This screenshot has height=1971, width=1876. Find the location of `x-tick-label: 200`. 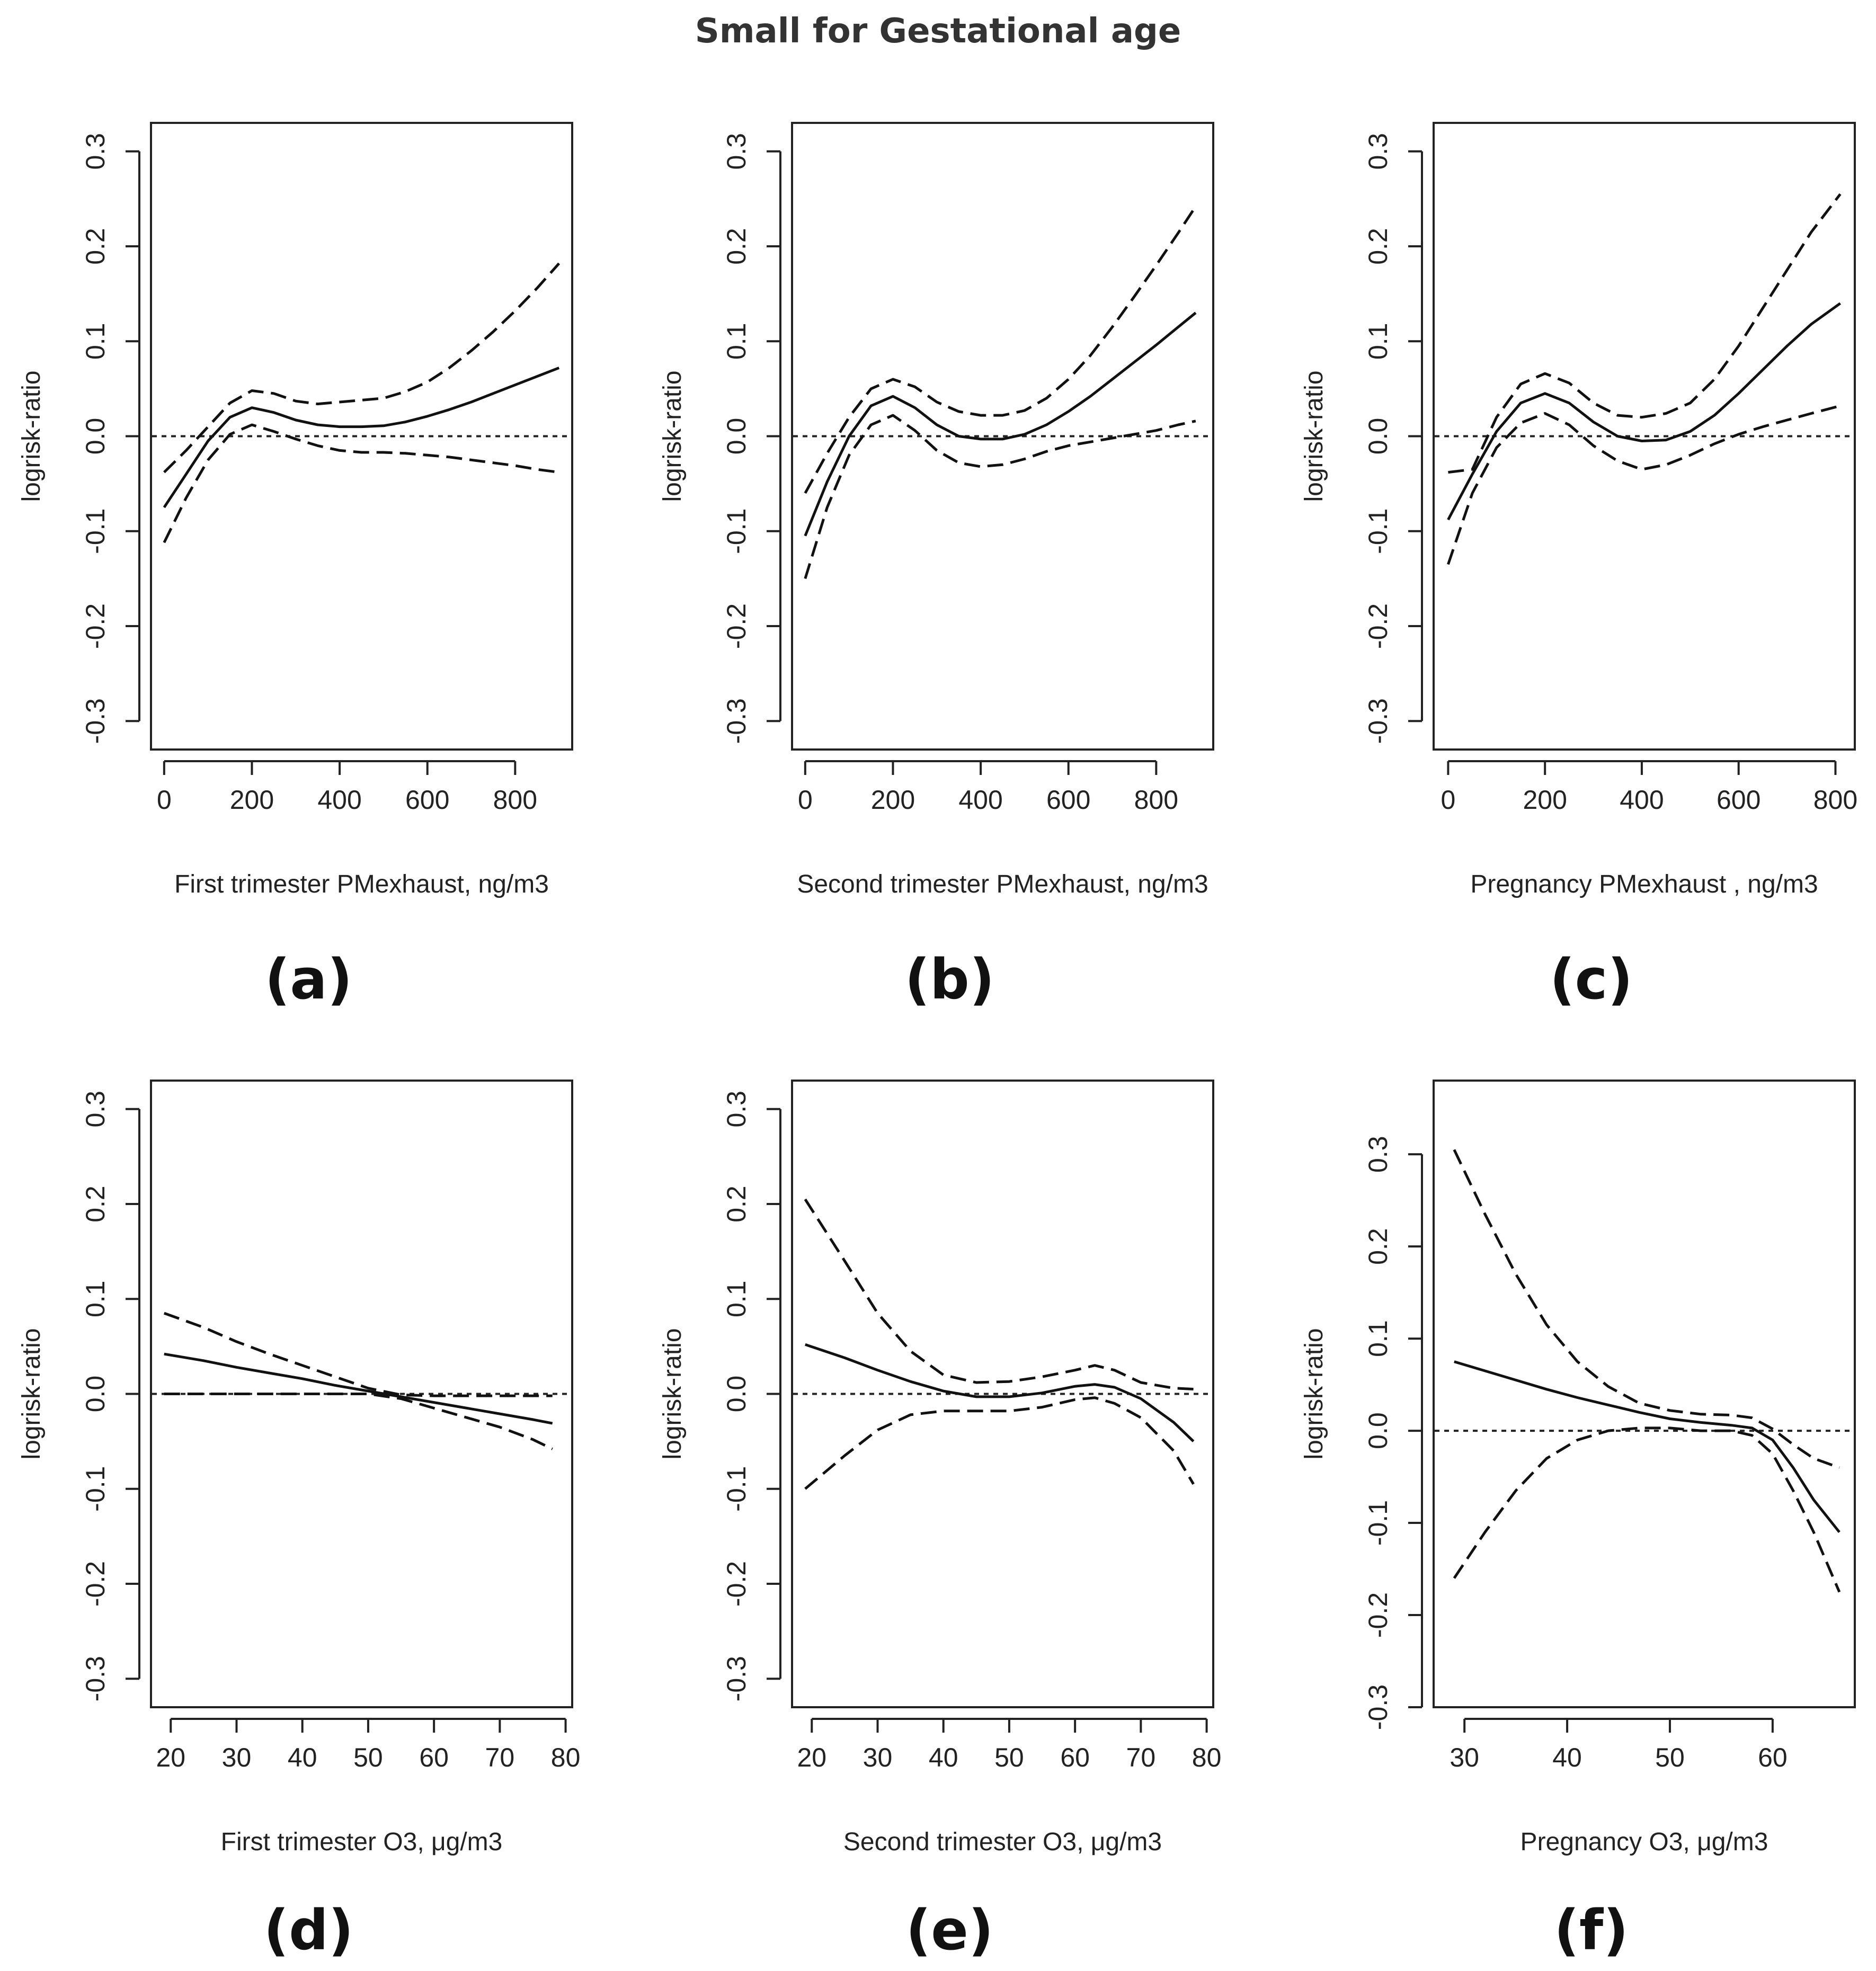

x-tick-label: 200 is located at coordinates (1545, 800).